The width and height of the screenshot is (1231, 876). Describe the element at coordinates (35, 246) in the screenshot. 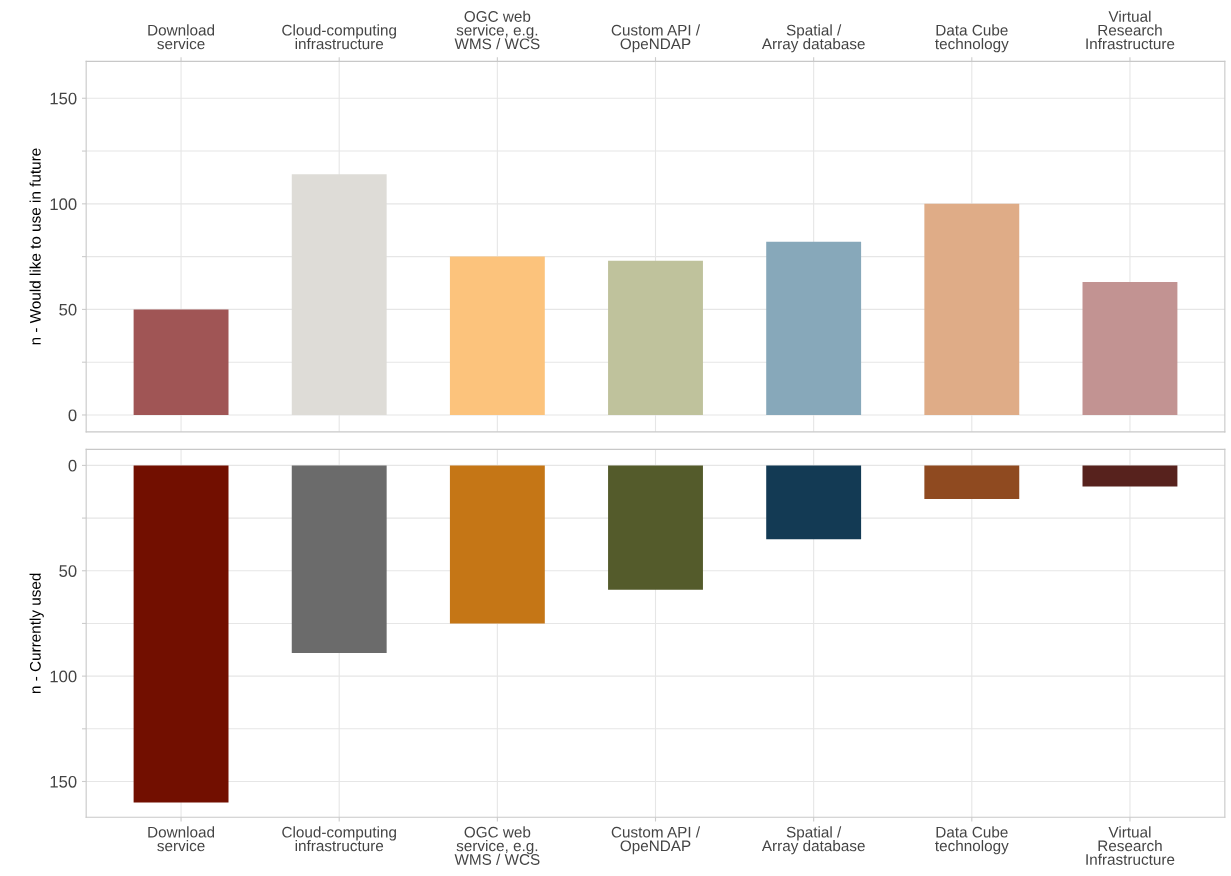

I see `y-axis-title: n - Would like to use in future` at that location.